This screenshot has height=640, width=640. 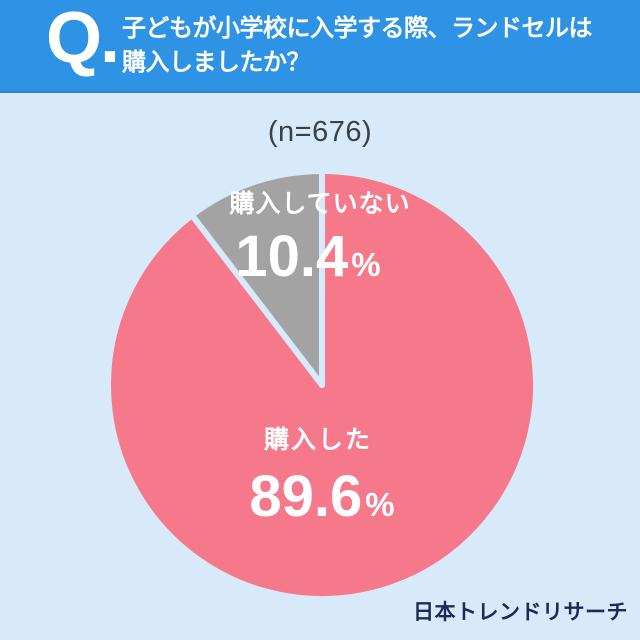 I want to click on brand-logo-text: 日本トレンドリサーチ, so click(x=520, y=612).